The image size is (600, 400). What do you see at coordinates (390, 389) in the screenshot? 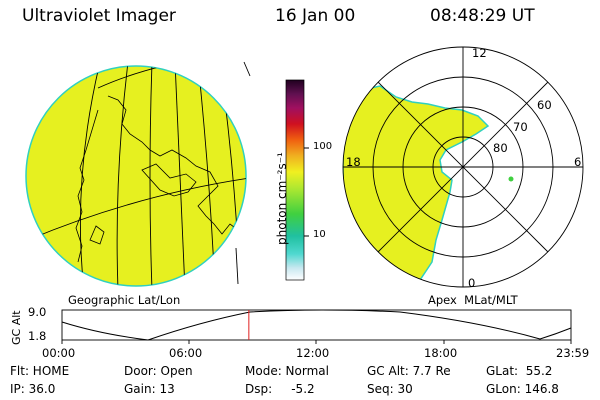
I see `info-seq: Seq: 30` at bounding box center [390, 389].